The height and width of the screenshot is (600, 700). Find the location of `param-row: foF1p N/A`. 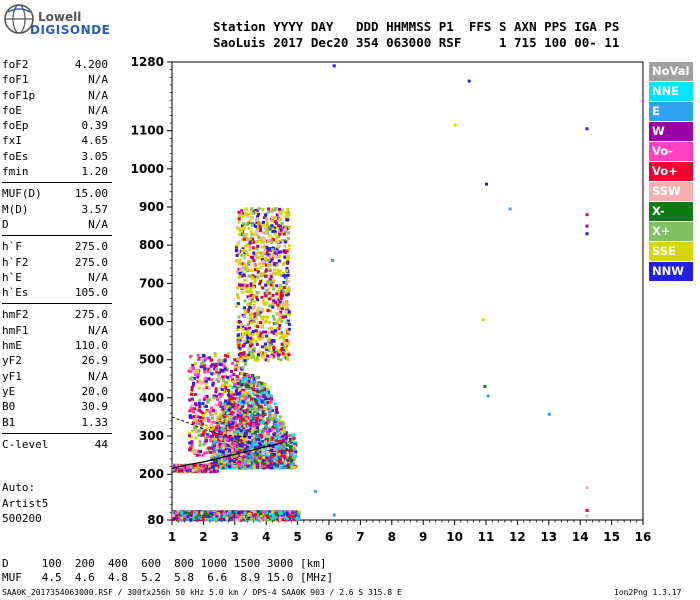

param-row: foF1p N/A is located at coordinates (55, 95).